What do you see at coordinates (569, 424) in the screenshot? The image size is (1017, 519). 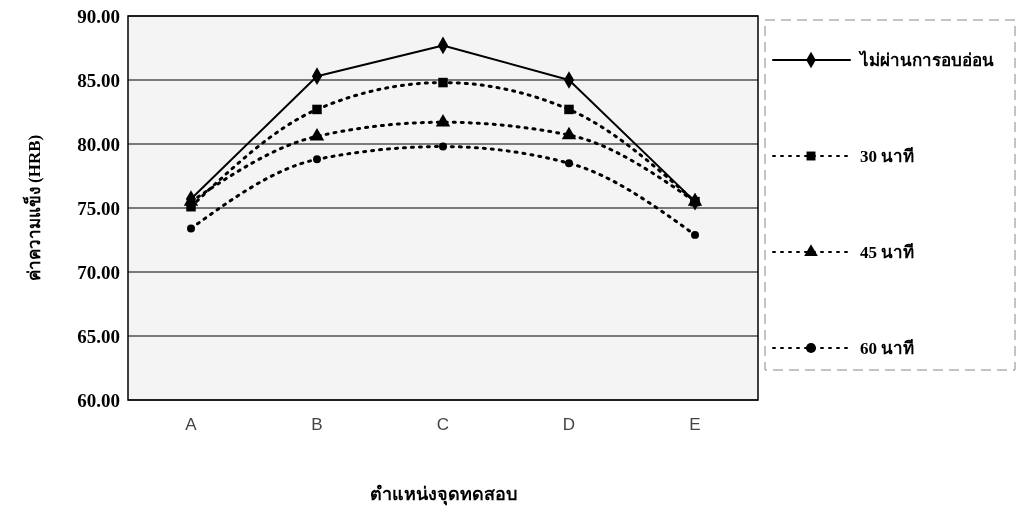 I see `x-tick-label: D` at bounding box center [569, 424].